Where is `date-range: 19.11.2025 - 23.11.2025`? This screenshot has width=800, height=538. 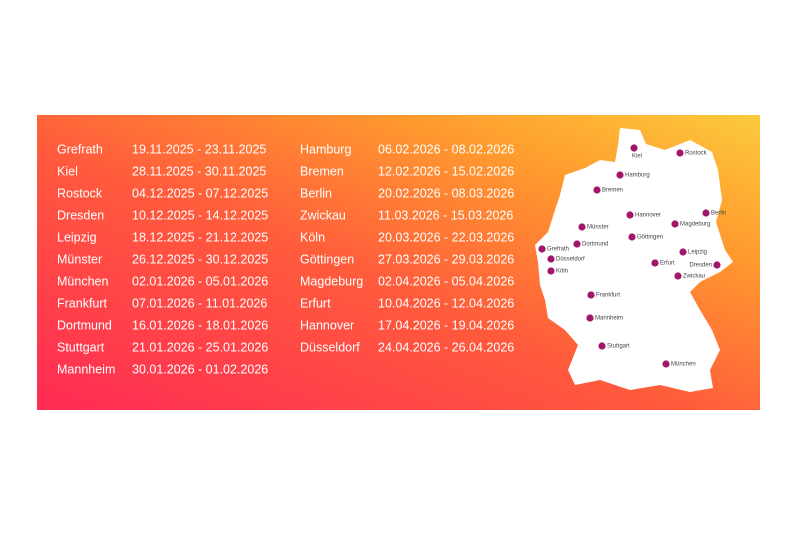 date-range: 19.11.2025 - 23.11.2025 is located at coordinates (199, 149).